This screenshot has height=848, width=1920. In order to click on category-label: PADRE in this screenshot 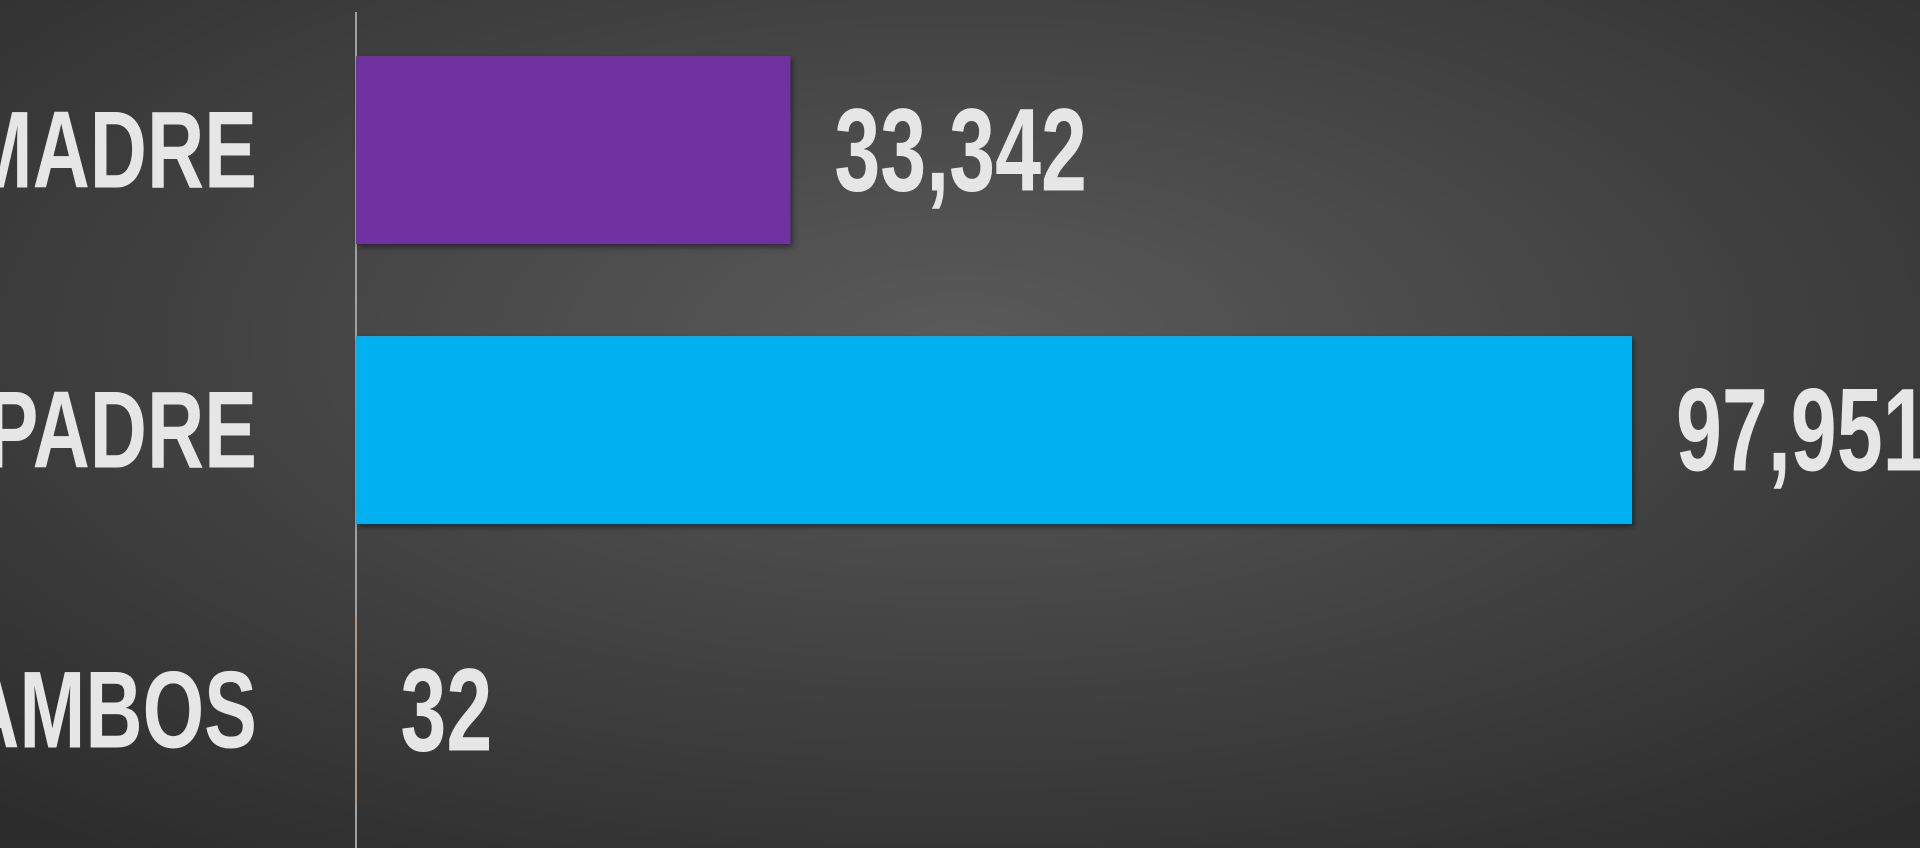, I will do `click(128, 430)`.